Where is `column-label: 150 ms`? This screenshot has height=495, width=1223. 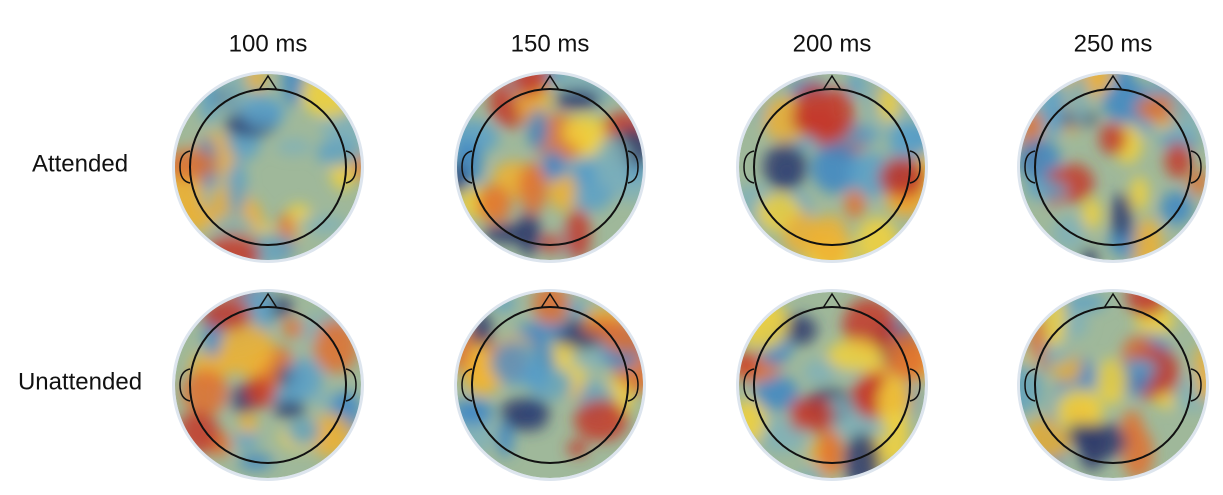
column-label: 150 ms is located at coordinates (550, 43).